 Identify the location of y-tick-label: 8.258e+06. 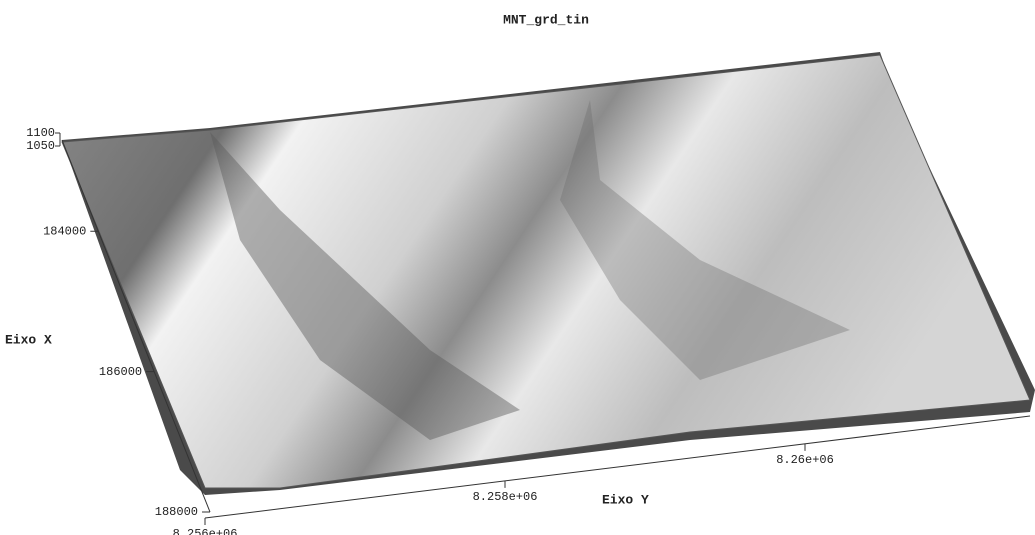
(505, 497).